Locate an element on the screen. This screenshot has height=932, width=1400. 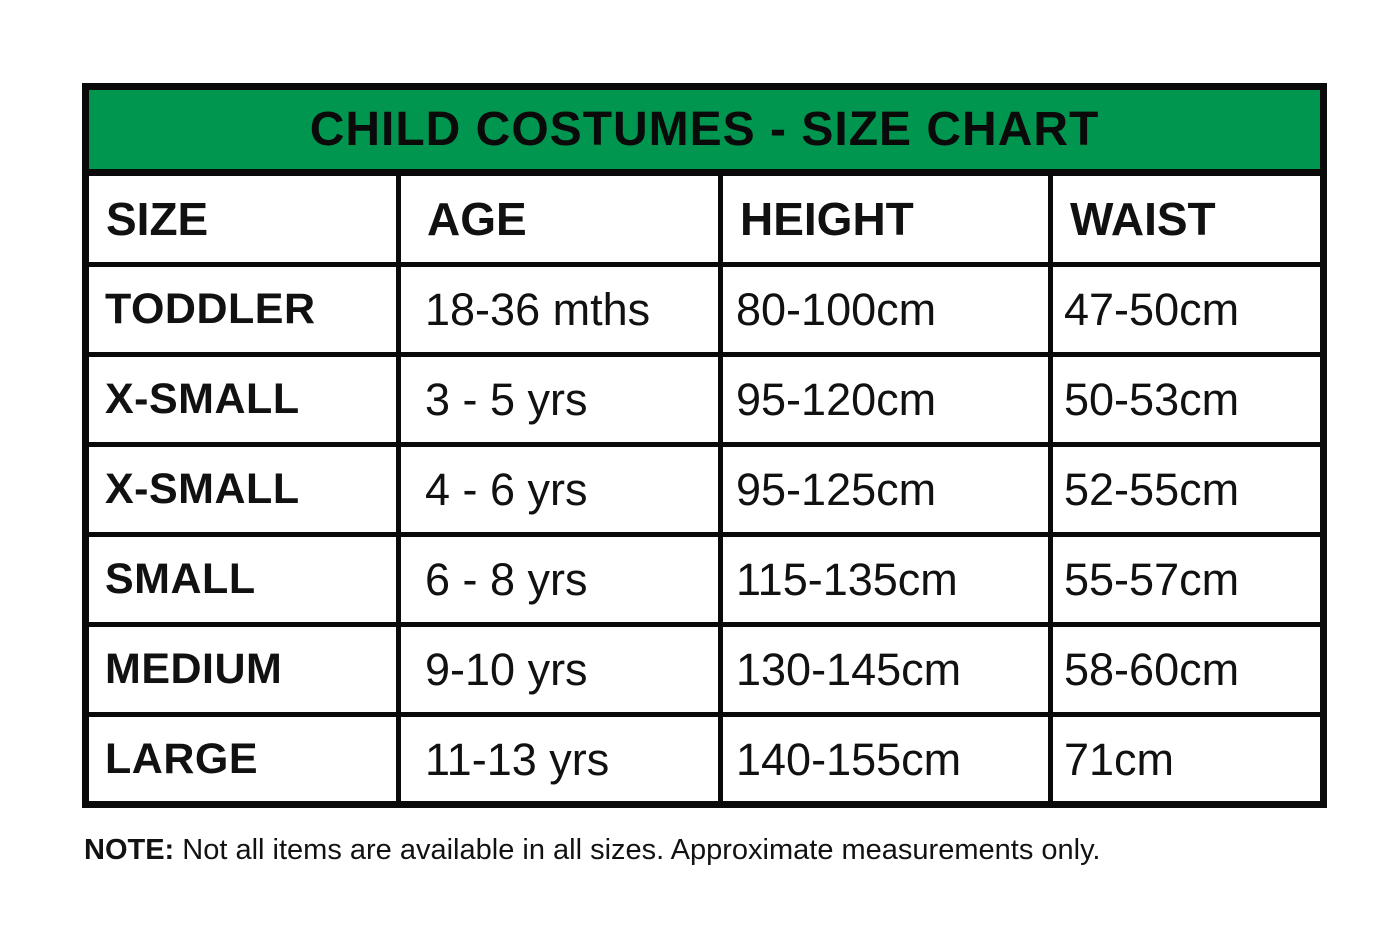
table-row: X-SMALL 4 - 6 yrs 95-125cm 52-55cm is located at coordinates (705, 489).